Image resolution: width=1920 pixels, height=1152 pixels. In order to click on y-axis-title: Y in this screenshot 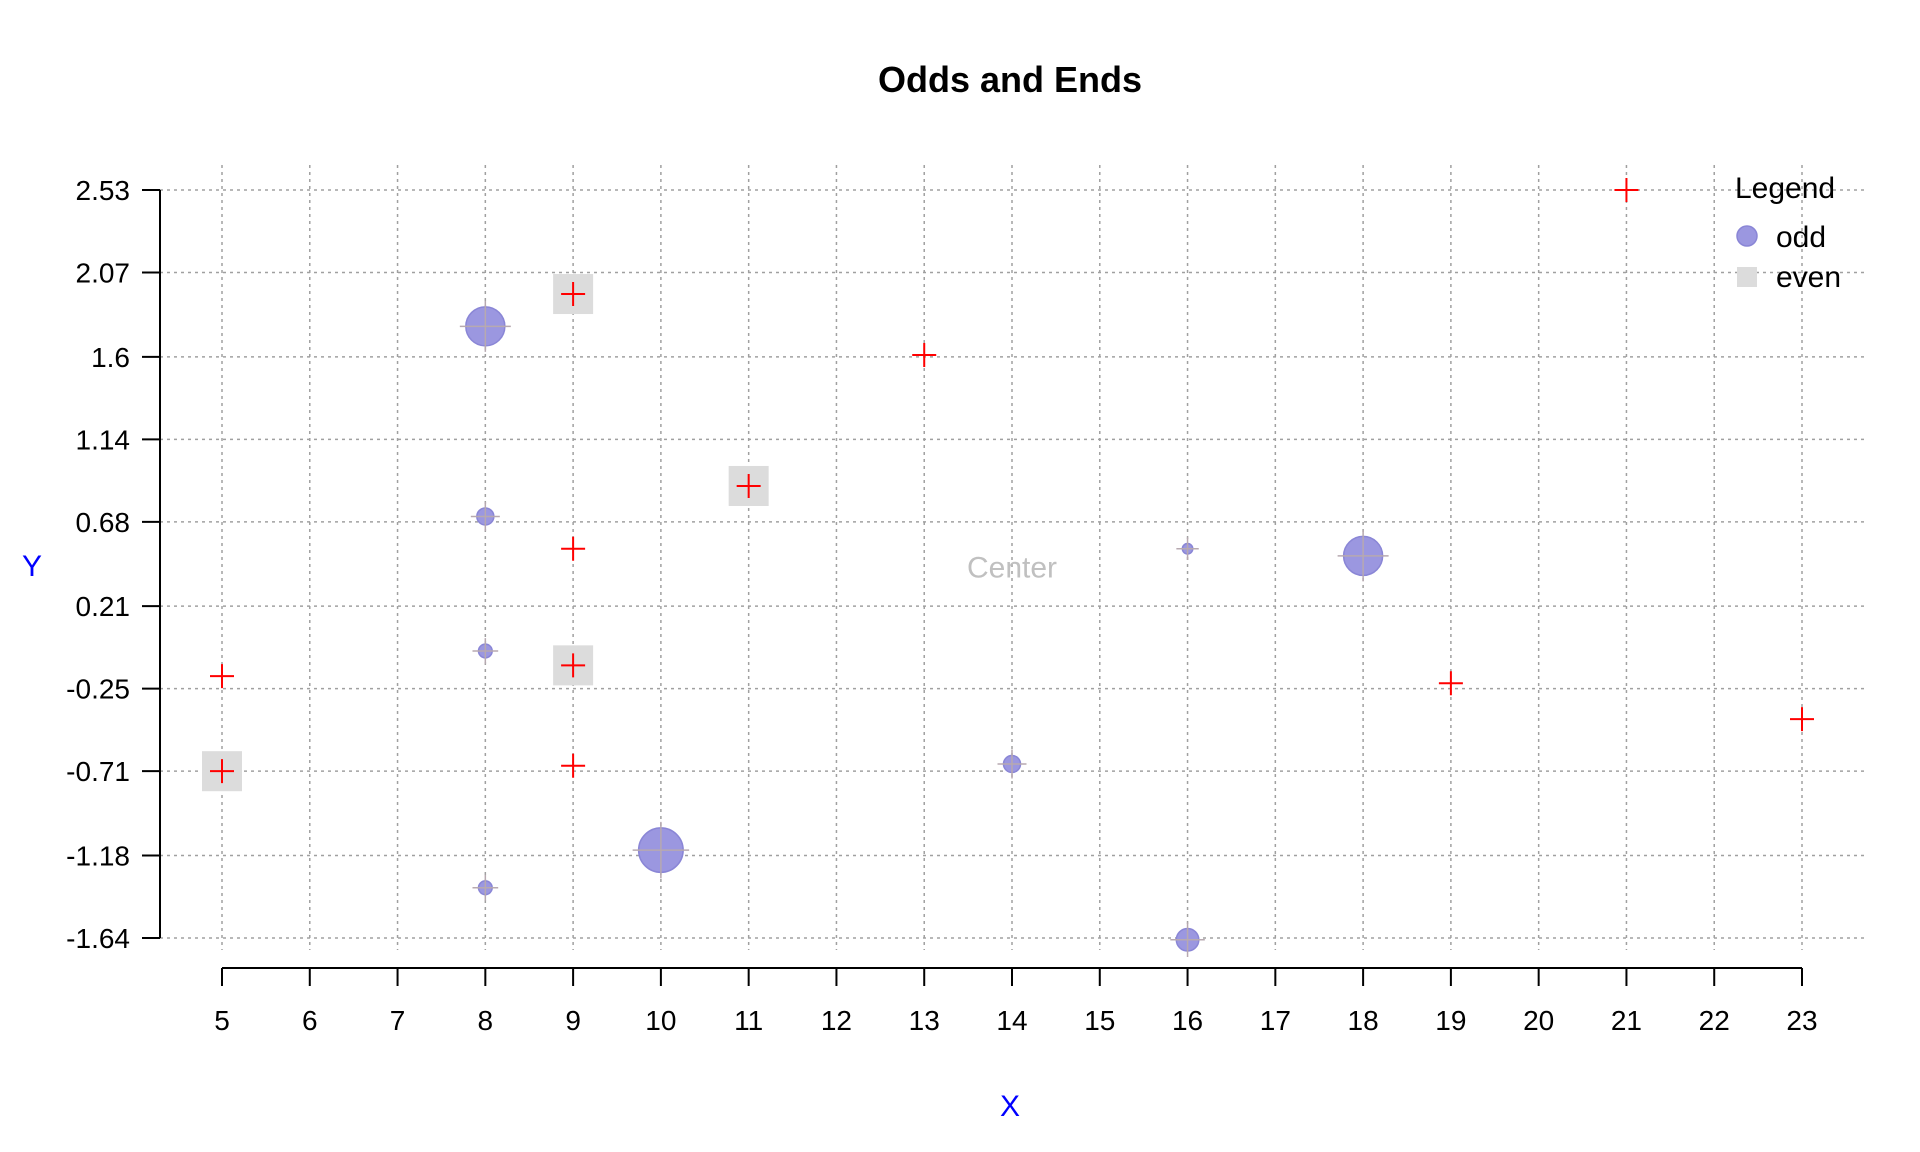, I will do `click(32, 566)`.